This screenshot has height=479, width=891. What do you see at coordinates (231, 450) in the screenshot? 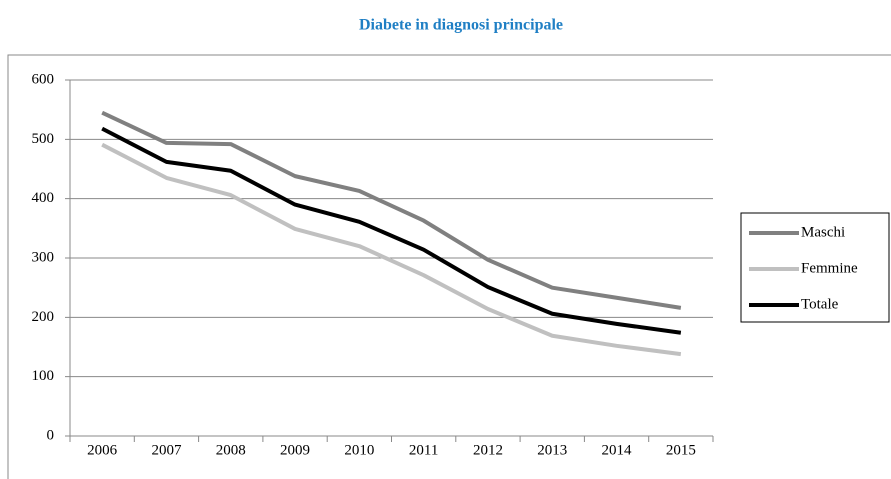
I see `x-tick-label: 2008` at bounding box center [231, 450].